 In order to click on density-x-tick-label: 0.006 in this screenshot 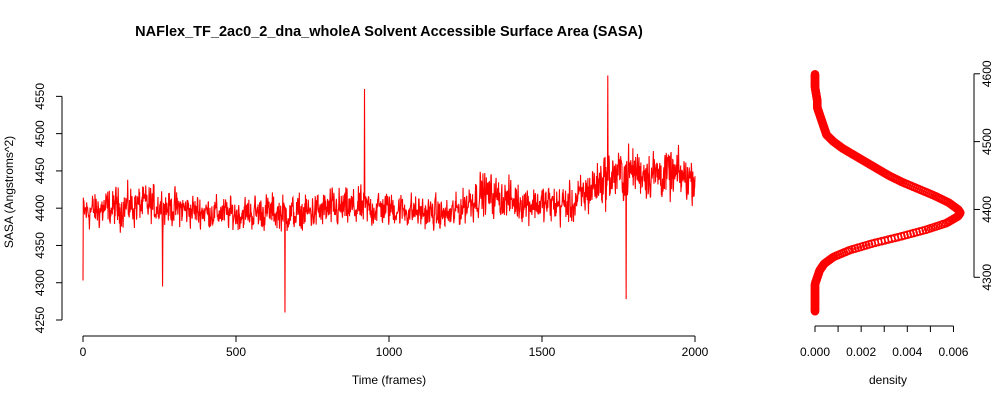, I will do `click(953, 352)`.